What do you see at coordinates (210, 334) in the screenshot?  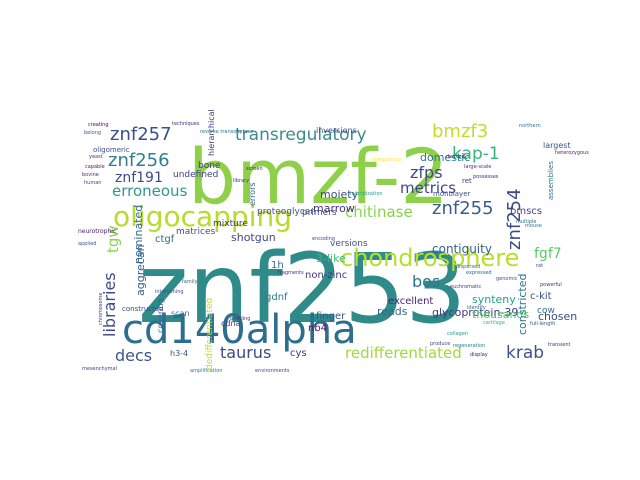 I see `word-dedifferentiated: dedifferentiated` at bounding box center [210, 334].